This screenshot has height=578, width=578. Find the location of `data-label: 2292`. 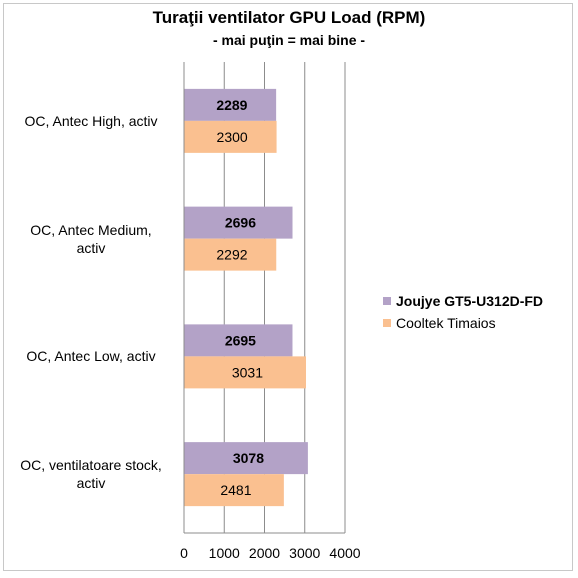

data-label: 2292 is located at coordinates (231, 255).